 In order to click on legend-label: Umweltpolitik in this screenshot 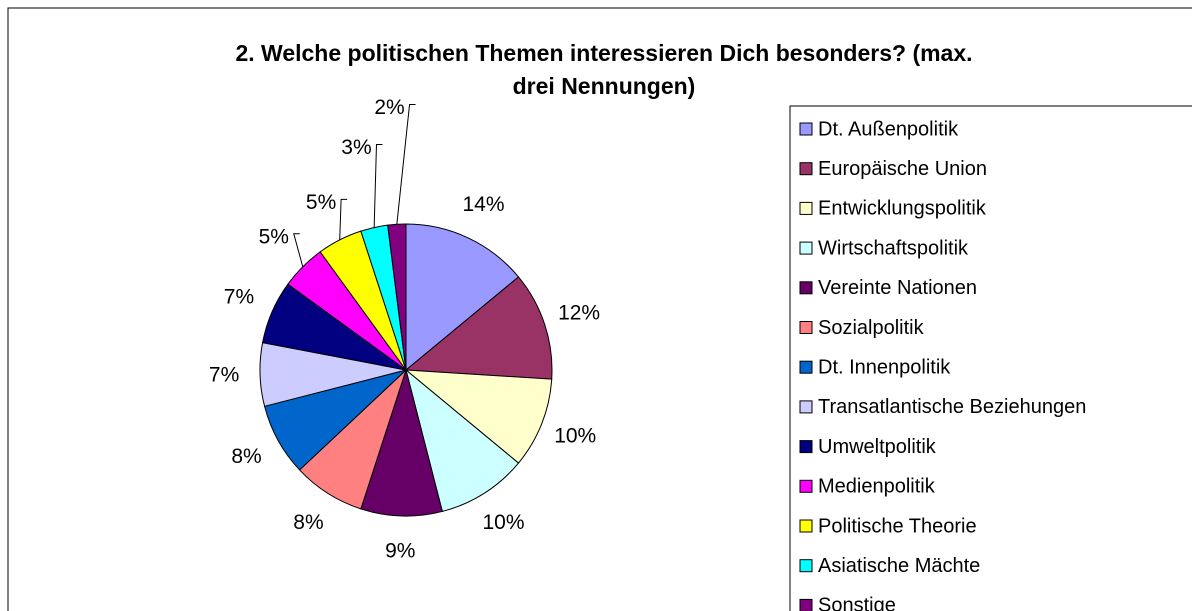, I will do `click(877, 447)`.